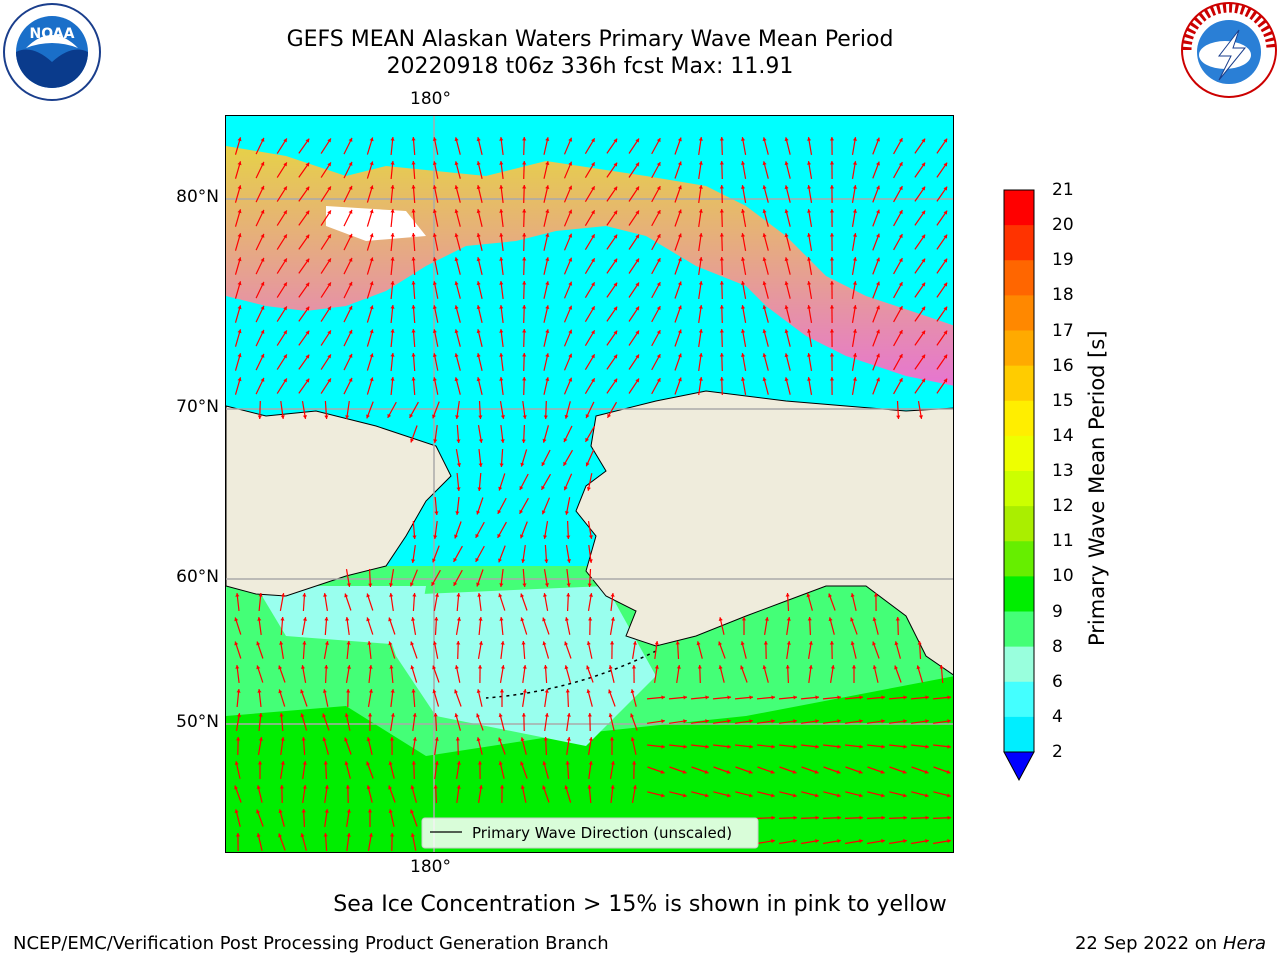 This screenshot has width=1280, height=960. What do you see at coordinates (516, 666) in the screenshot?
I see `ocean-region-bering-light` at bounding box center [516, 666].